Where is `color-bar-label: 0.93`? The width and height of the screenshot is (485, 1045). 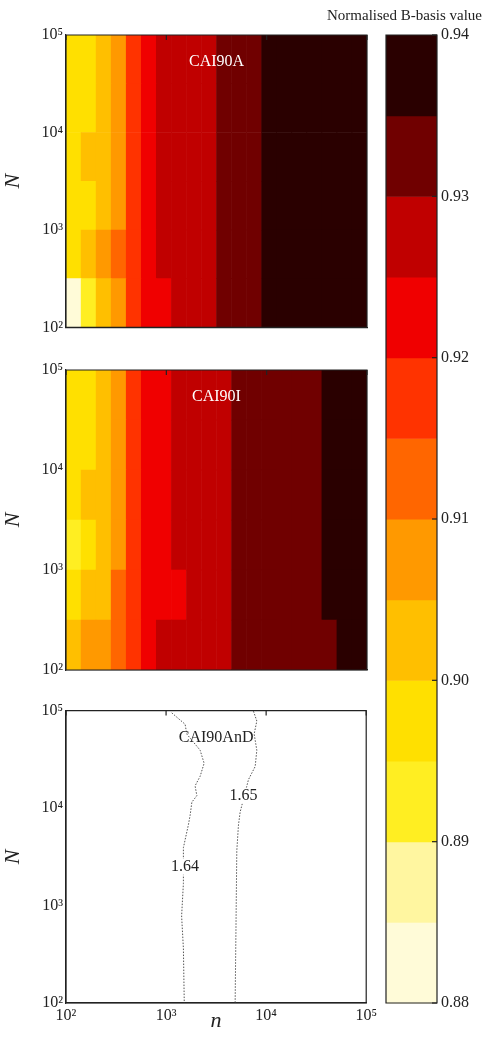 color-bar-label: 0.93 is located at coordinates (455, 195).